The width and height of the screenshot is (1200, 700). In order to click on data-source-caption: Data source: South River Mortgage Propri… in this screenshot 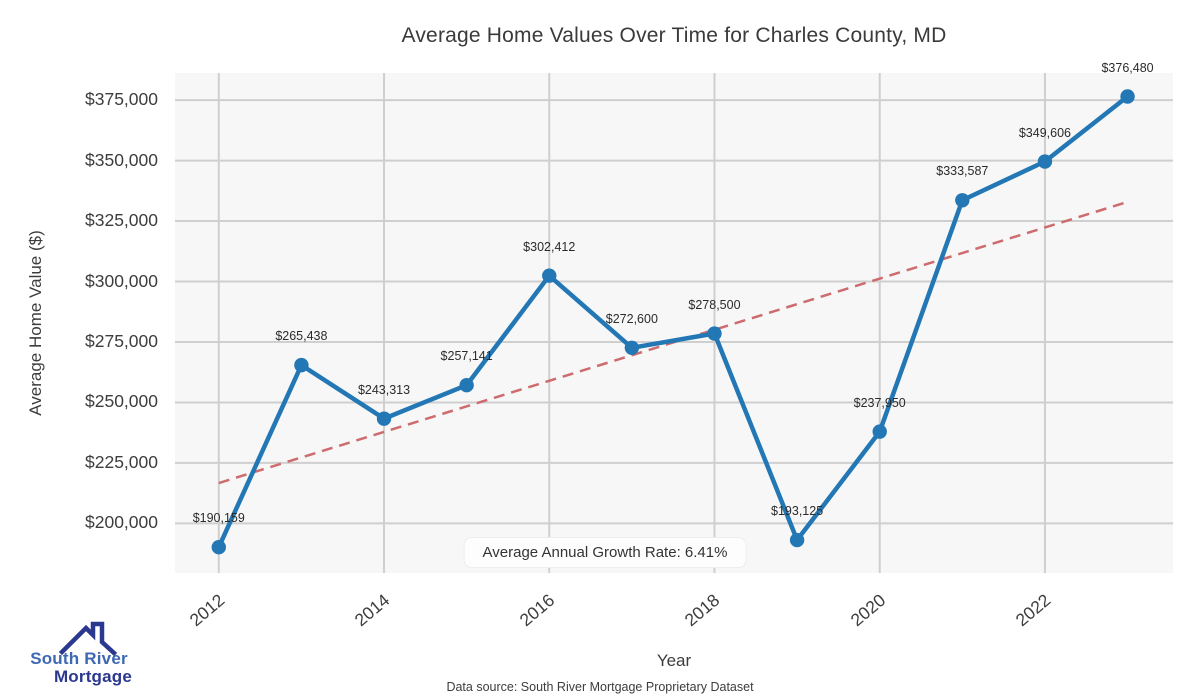, I will do `click(600, 687)`.